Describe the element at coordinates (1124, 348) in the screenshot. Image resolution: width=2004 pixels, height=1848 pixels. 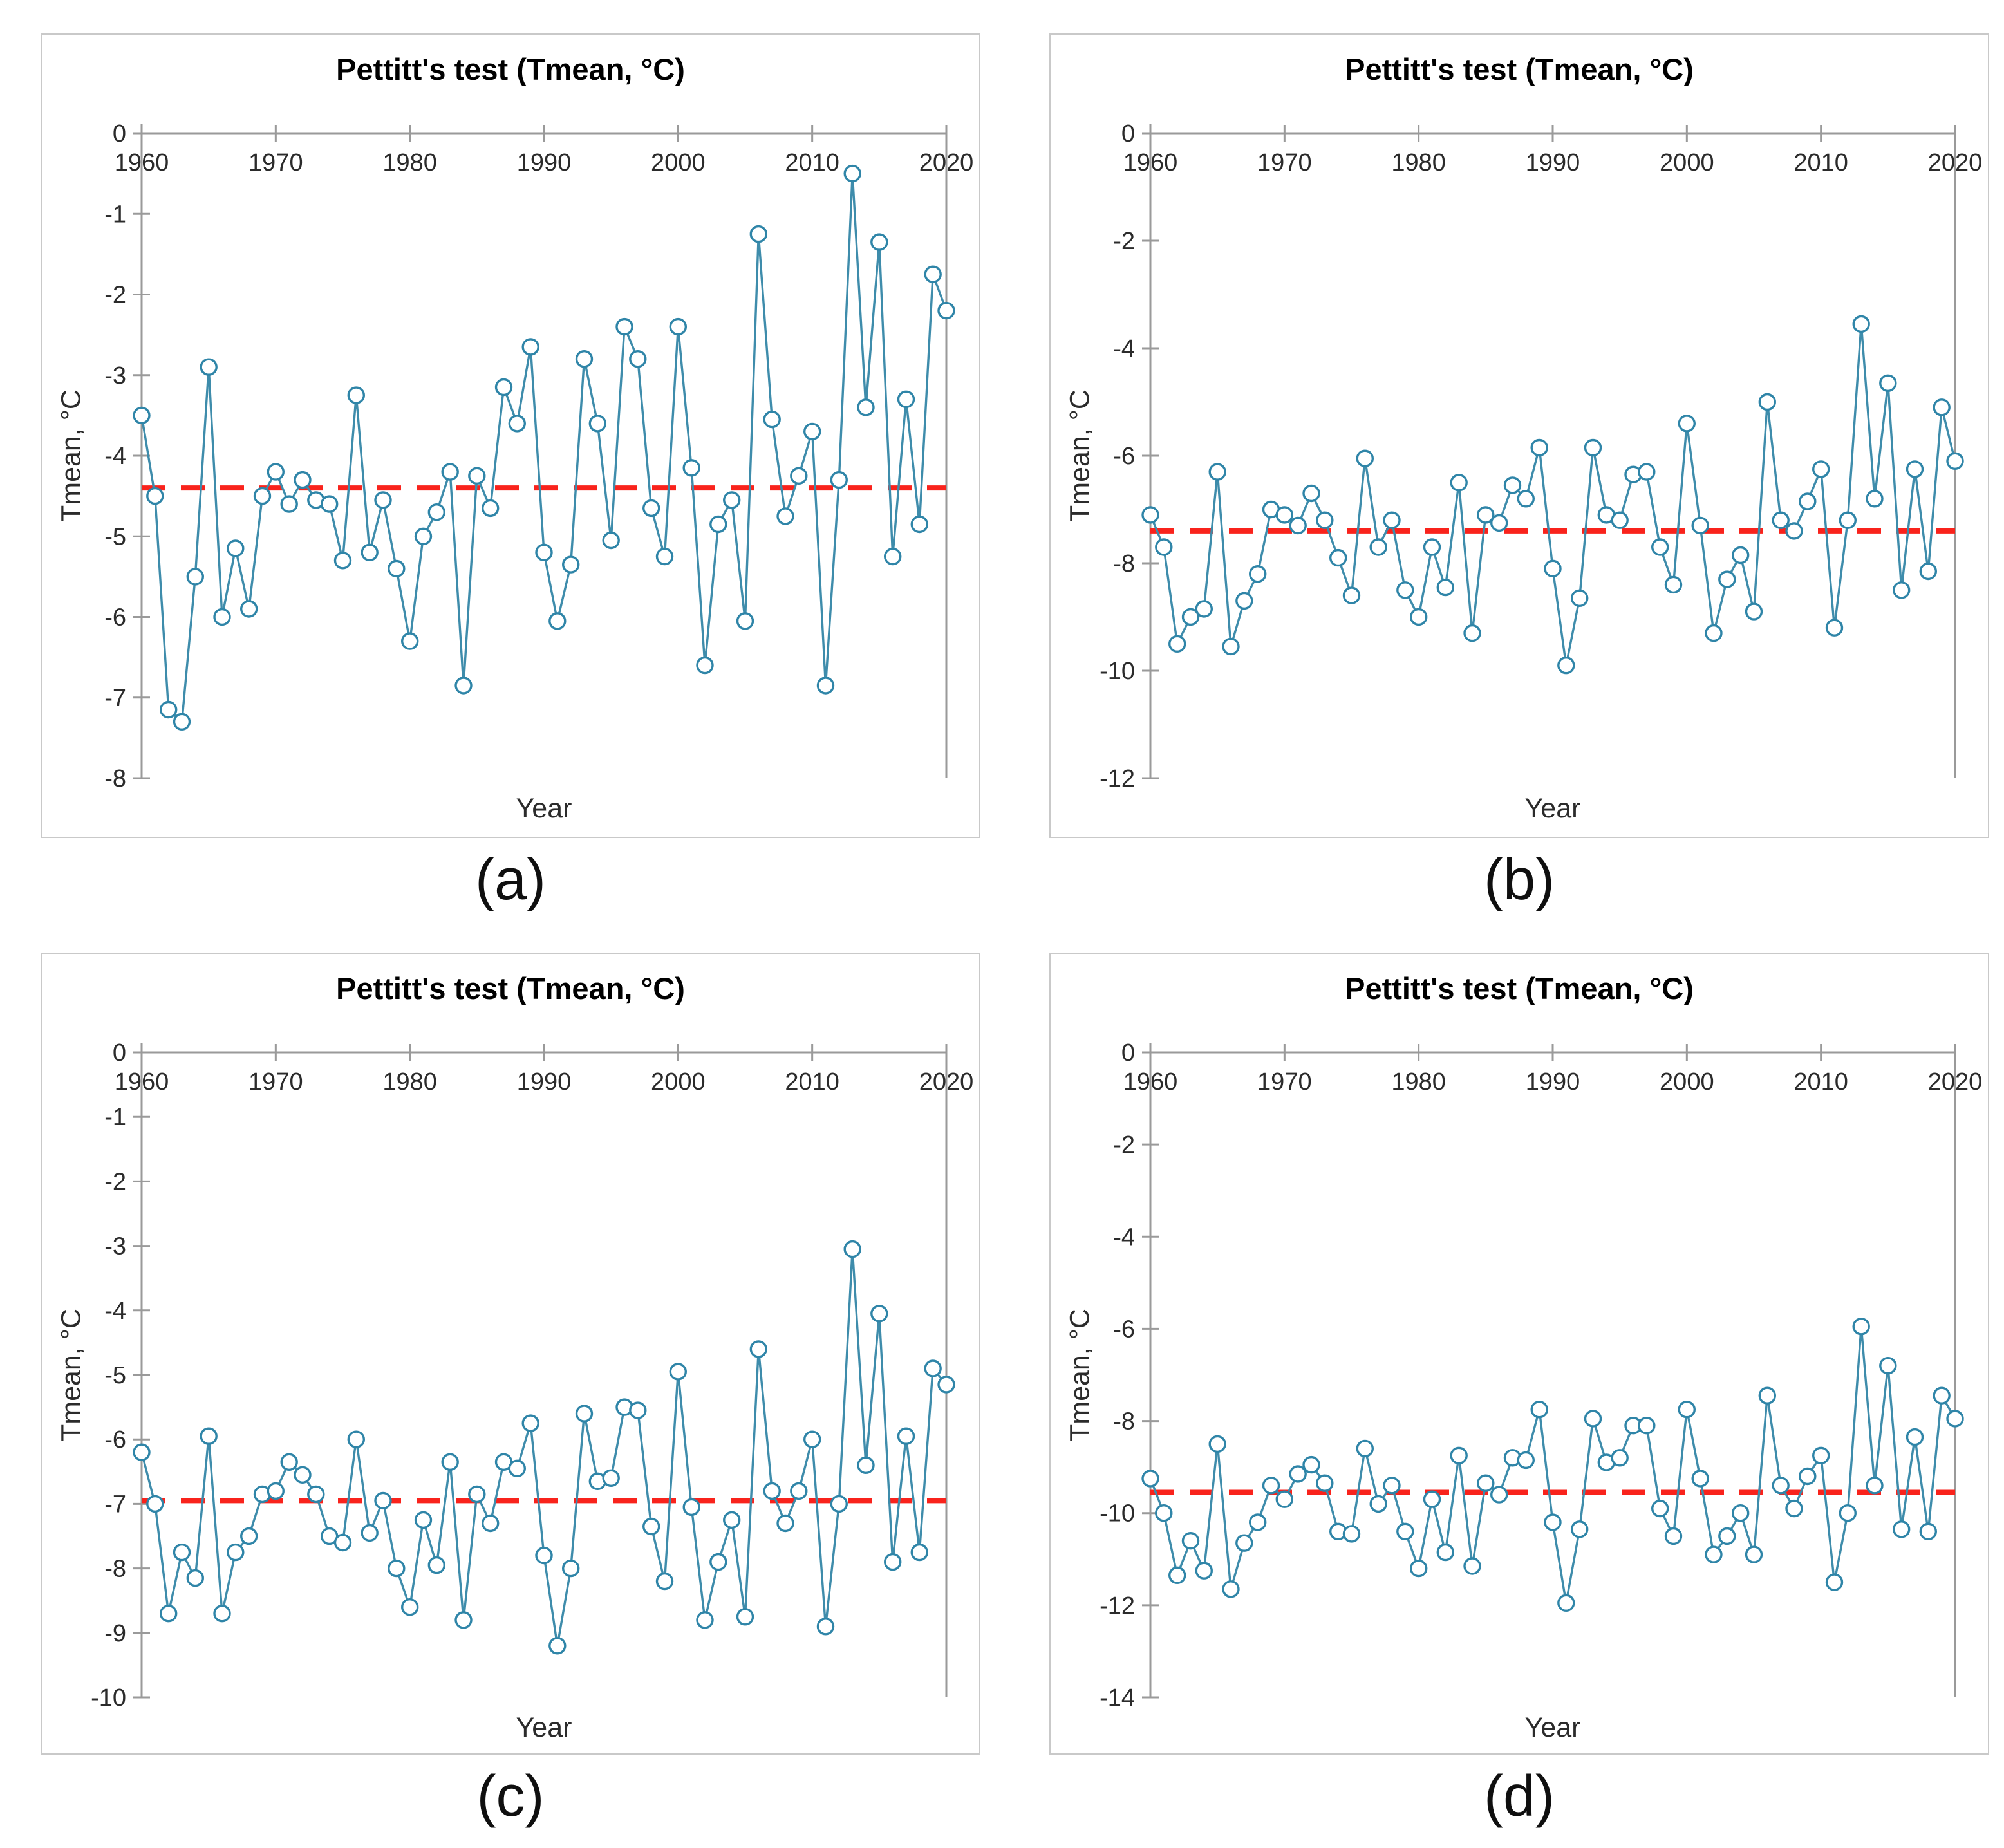
I see `y-tick-label: -4` at that location.